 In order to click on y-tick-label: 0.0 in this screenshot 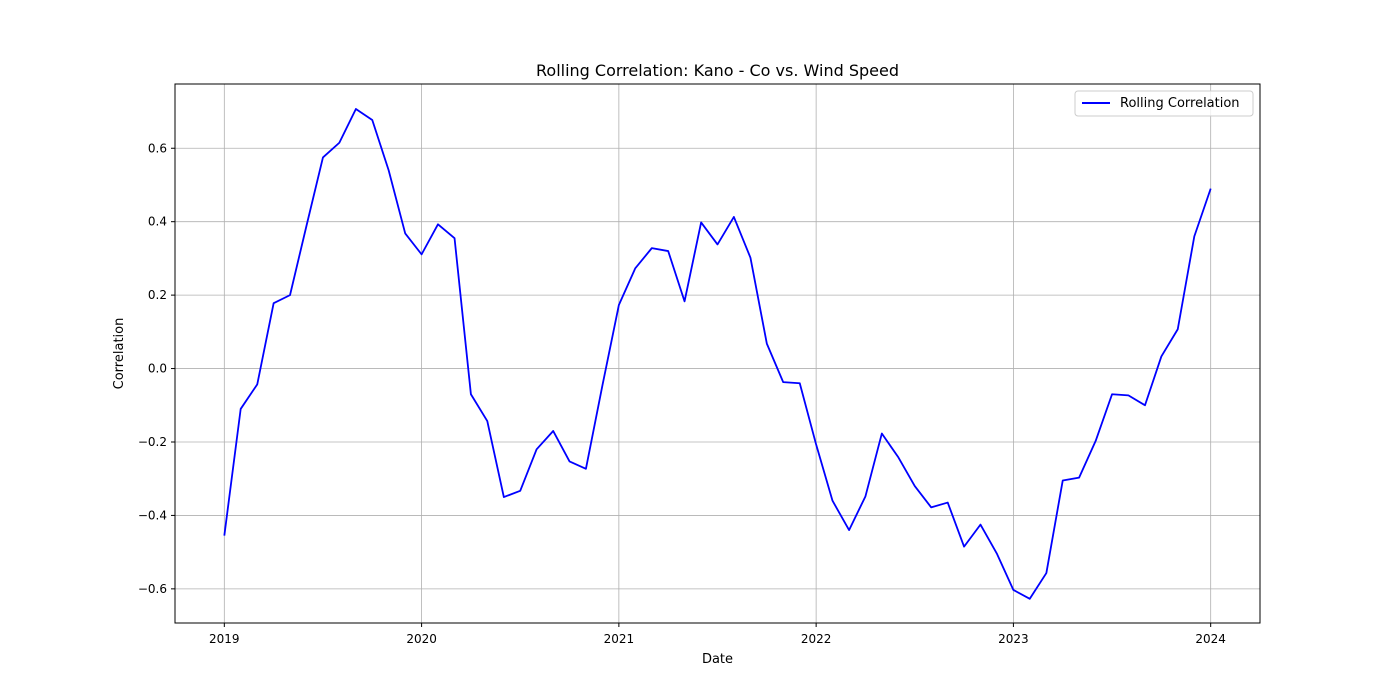, I will do `click(157, 369)`.